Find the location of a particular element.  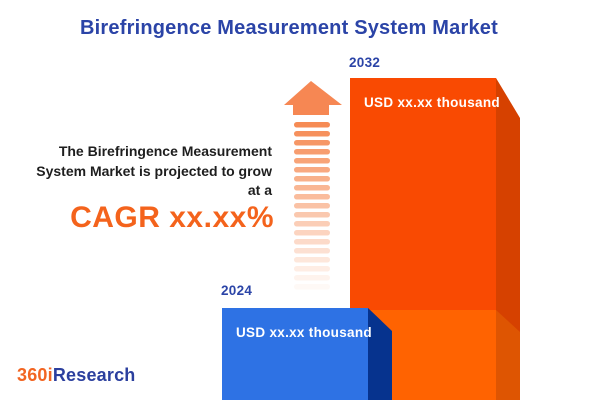

growth-arrow-head is located at coordinates (313, 98).